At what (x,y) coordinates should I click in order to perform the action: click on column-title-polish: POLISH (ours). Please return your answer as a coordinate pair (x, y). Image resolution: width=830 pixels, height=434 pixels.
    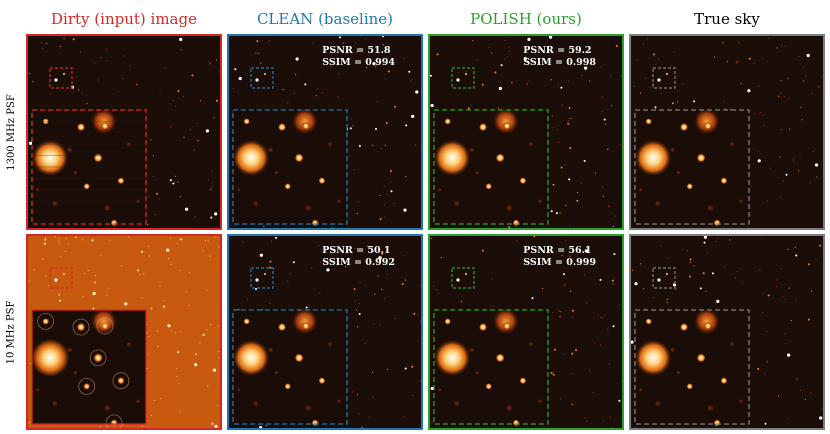
    Looking at the image, I should click on (526, 19).